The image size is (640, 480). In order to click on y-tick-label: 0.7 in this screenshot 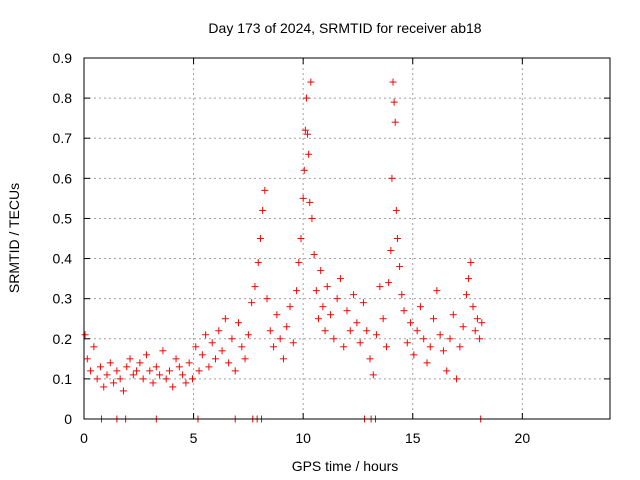, I will do `click(63, 138)`.